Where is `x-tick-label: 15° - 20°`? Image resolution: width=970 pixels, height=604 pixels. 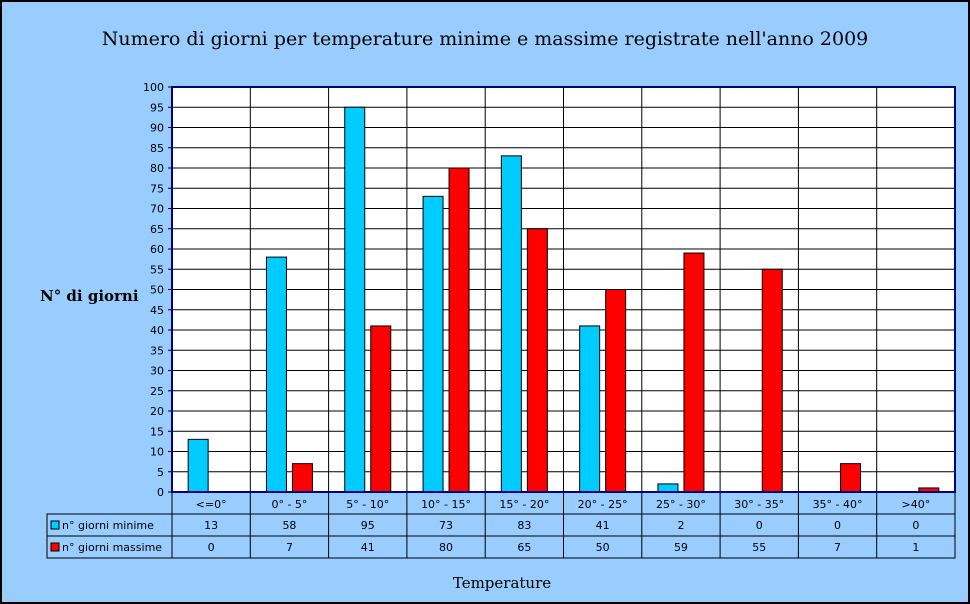 x-tick-label: 15° - 20° is located at coordinates (524, 504).